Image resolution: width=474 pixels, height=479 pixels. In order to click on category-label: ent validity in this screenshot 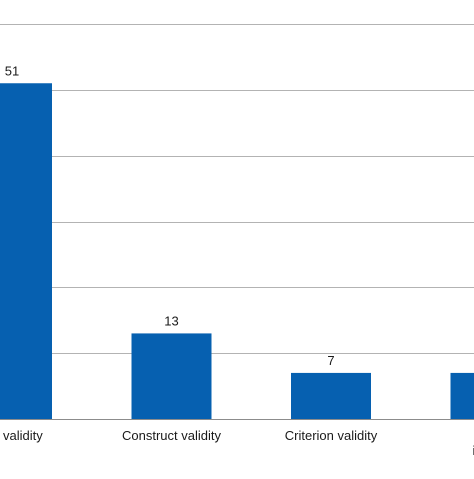, I will do `click(21, 435)`.